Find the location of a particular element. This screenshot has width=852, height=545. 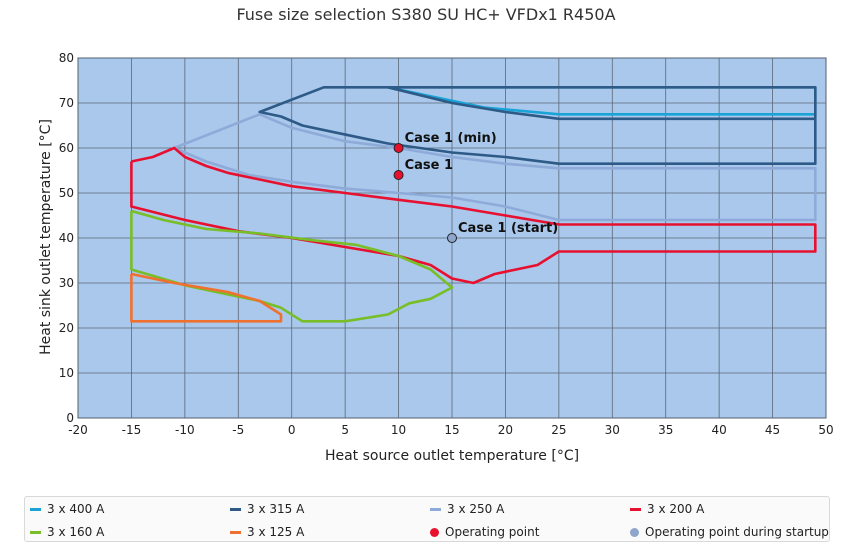

legend-item-startup-point: Operating point during startup is located at coordinates (729, 532).